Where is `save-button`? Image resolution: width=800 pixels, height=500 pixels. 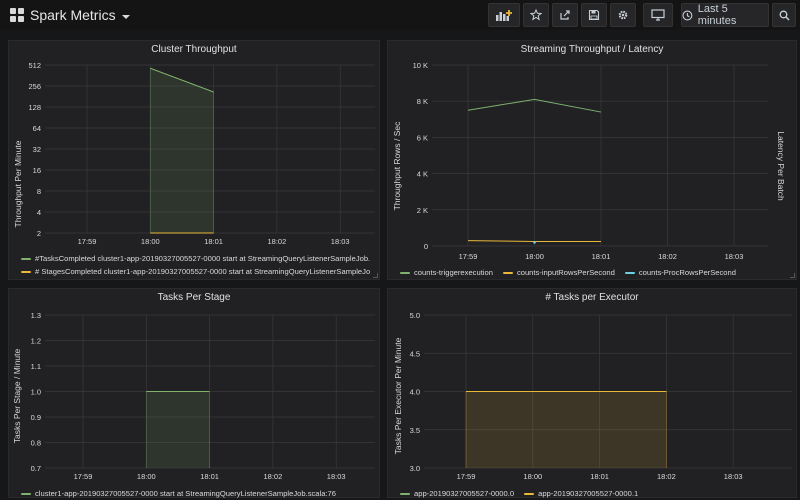 save-button is located at coordinates (594, 15).